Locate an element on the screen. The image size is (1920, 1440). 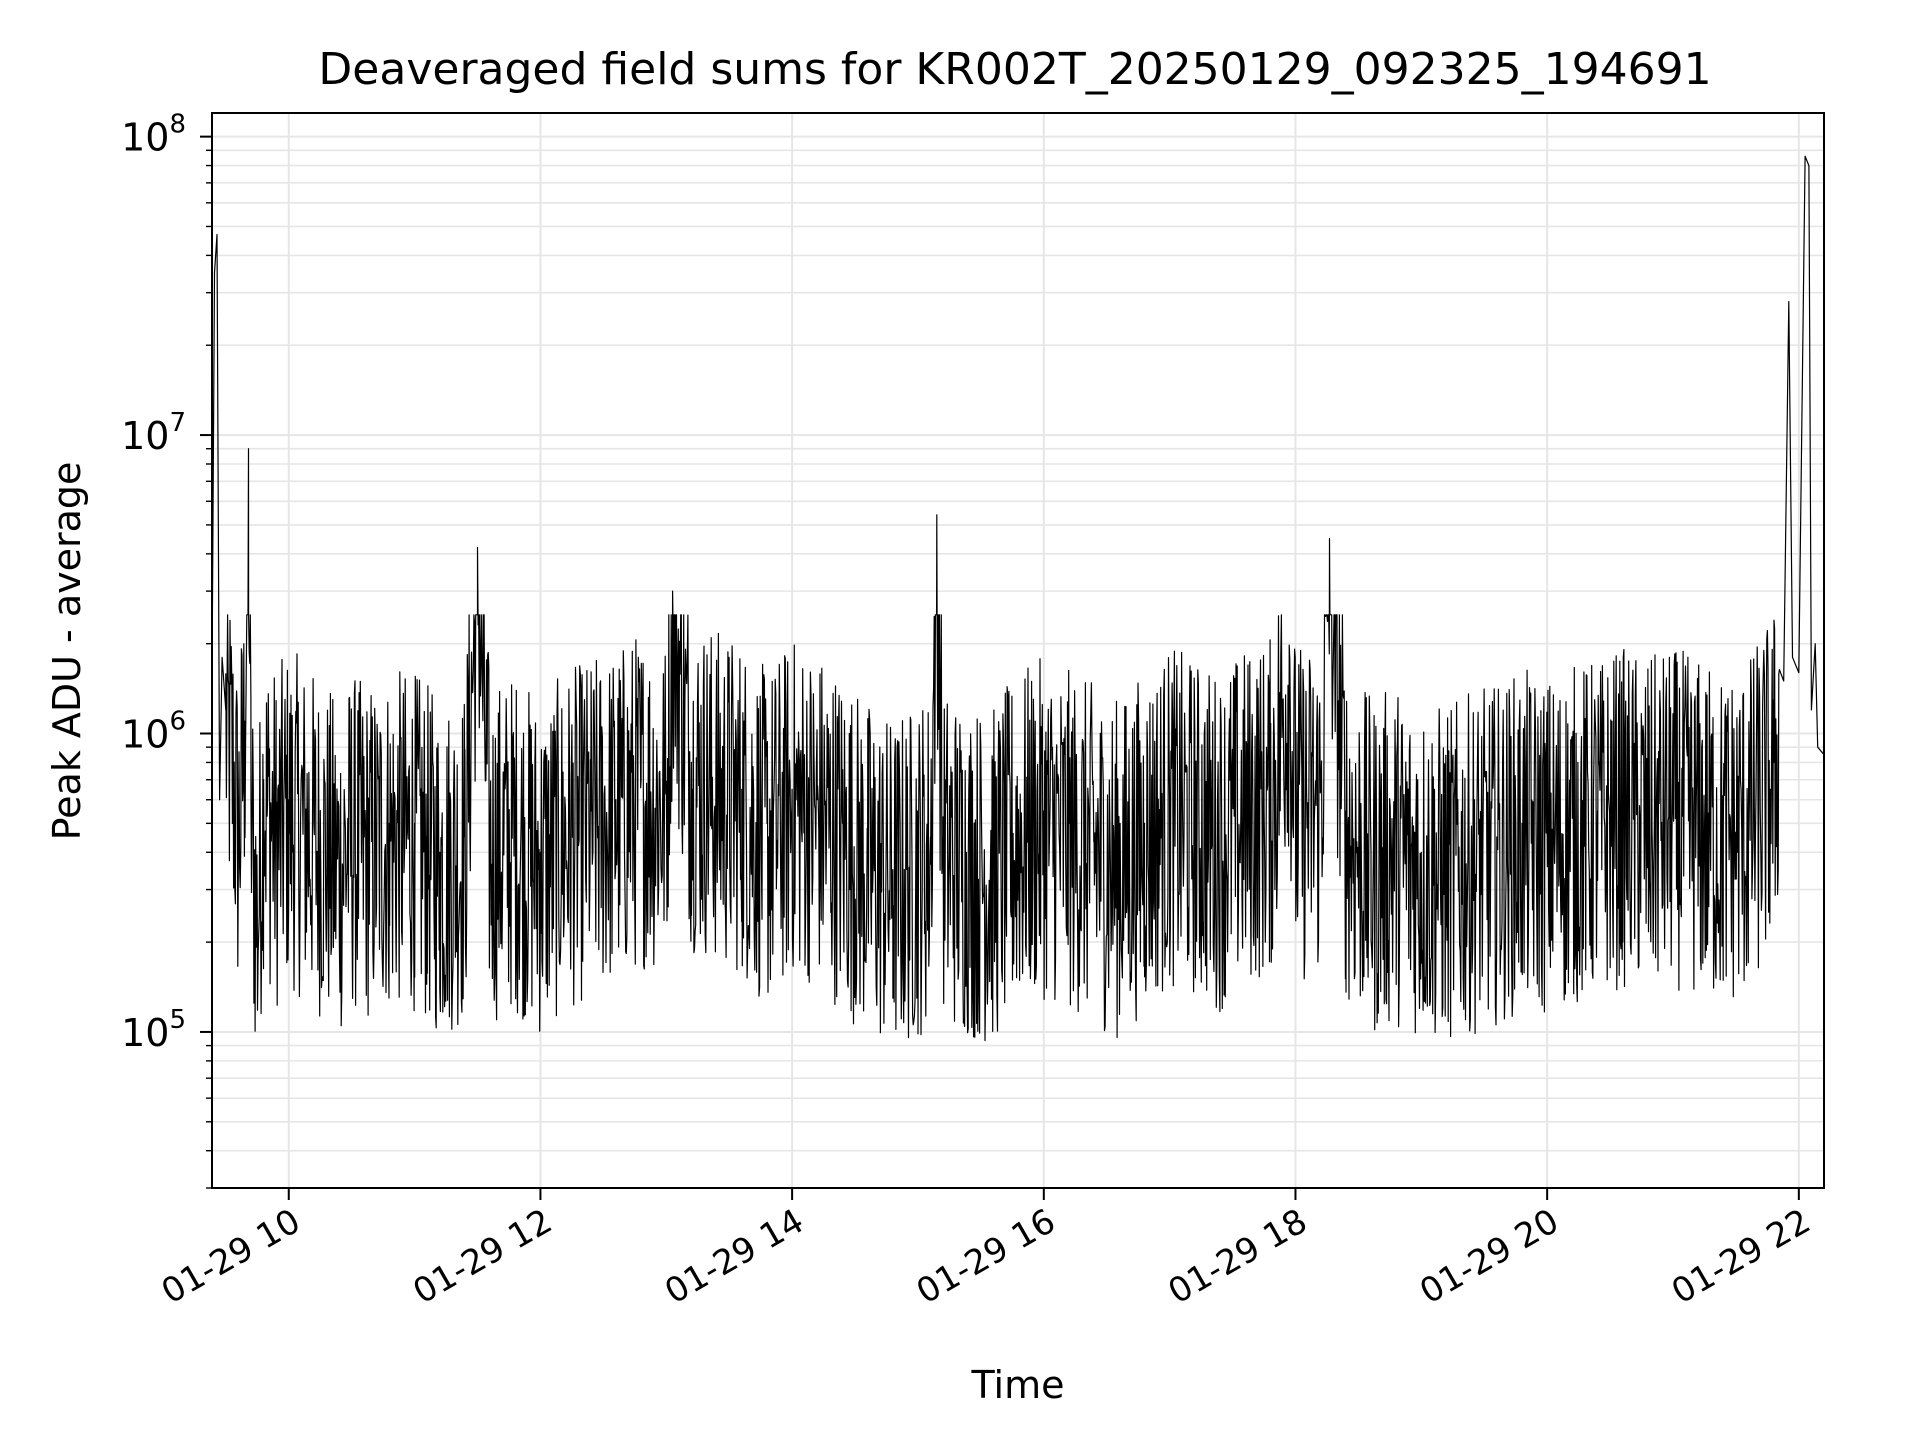
y-tick-label: 10⁵ is located at coordinates (153, 1030).